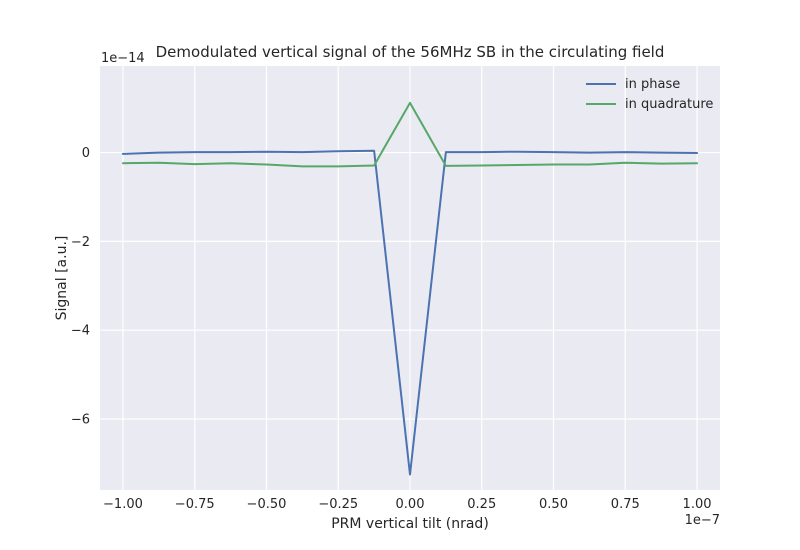  Describe the element at coordinates (338, 504) in the screenshot. I see `x-tick-label: −0.25` at that location.